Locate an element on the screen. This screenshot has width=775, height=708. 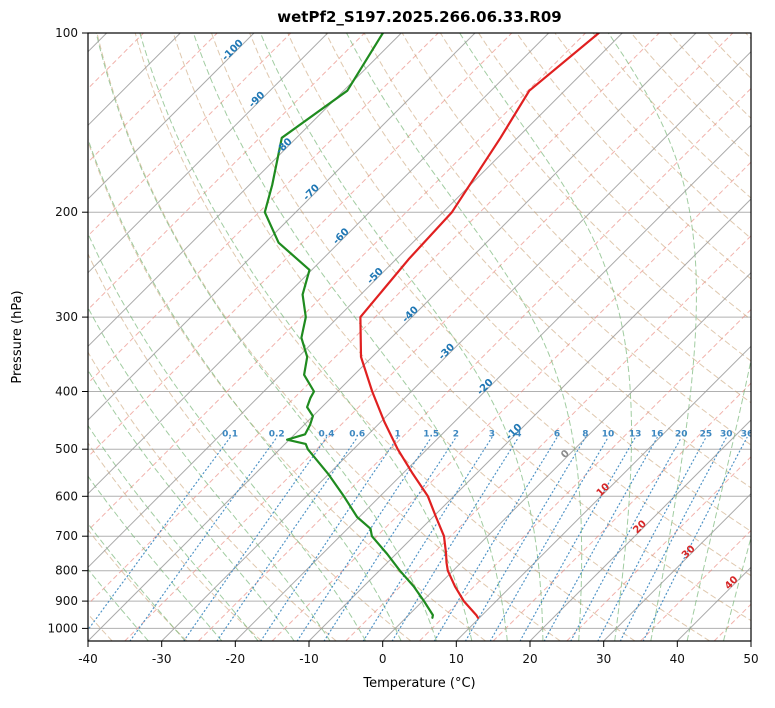
chart-title: wetPf2_S197.2025.266.06.33.R09 is located at coordinates (419, 17).